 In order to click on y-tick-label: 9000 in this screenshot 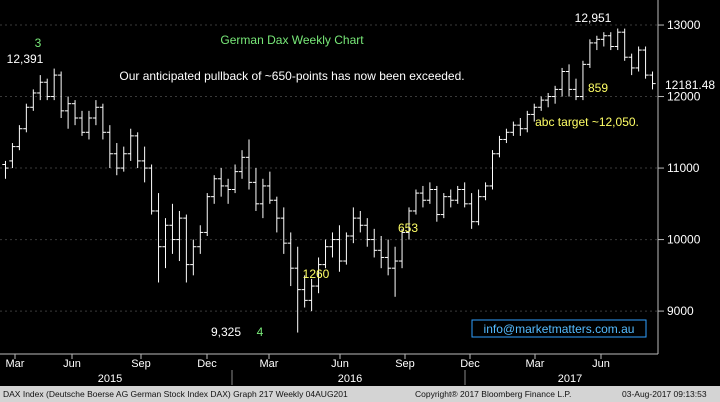, I will do `click(680, 311)`.